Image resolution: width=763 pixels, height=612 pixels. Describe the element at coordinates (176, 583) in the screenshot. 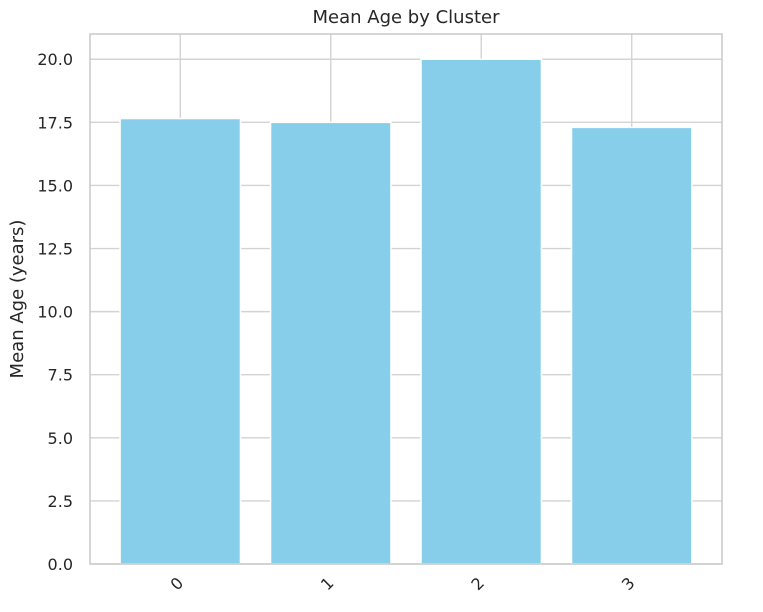

I see `x-tick-label: 0` at that location.